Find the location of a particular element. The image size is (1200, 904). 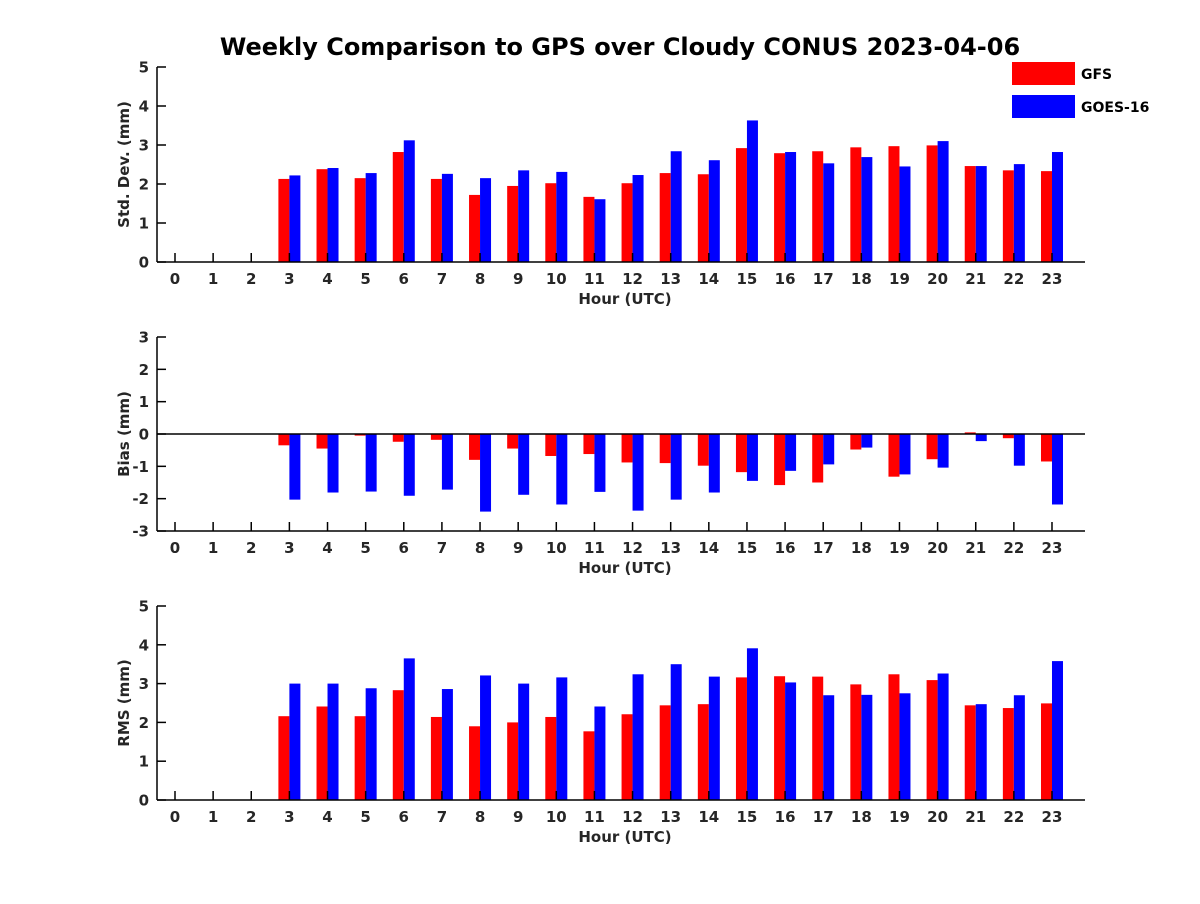

y-axis-label: RMS (mm) is located at coordinates (124, 702).